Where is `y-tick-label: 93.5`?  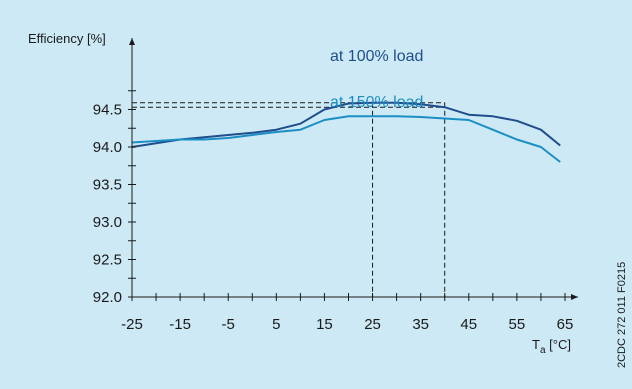
y-tick-label: 93.5 is located at coordinates (107, 185).